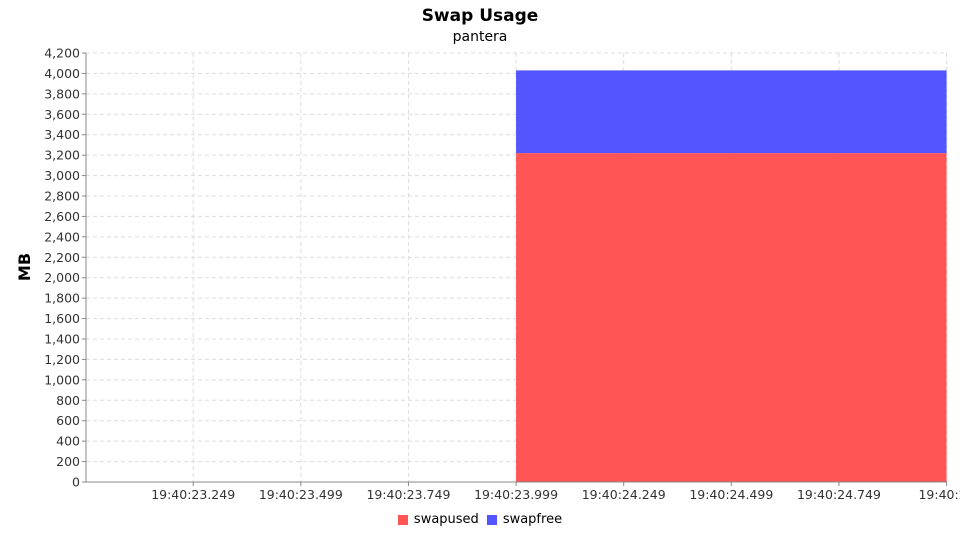  Describe the element at coordinates (480, 37) in the screenshot. I see `chart-subtitle: pantera` at that location.